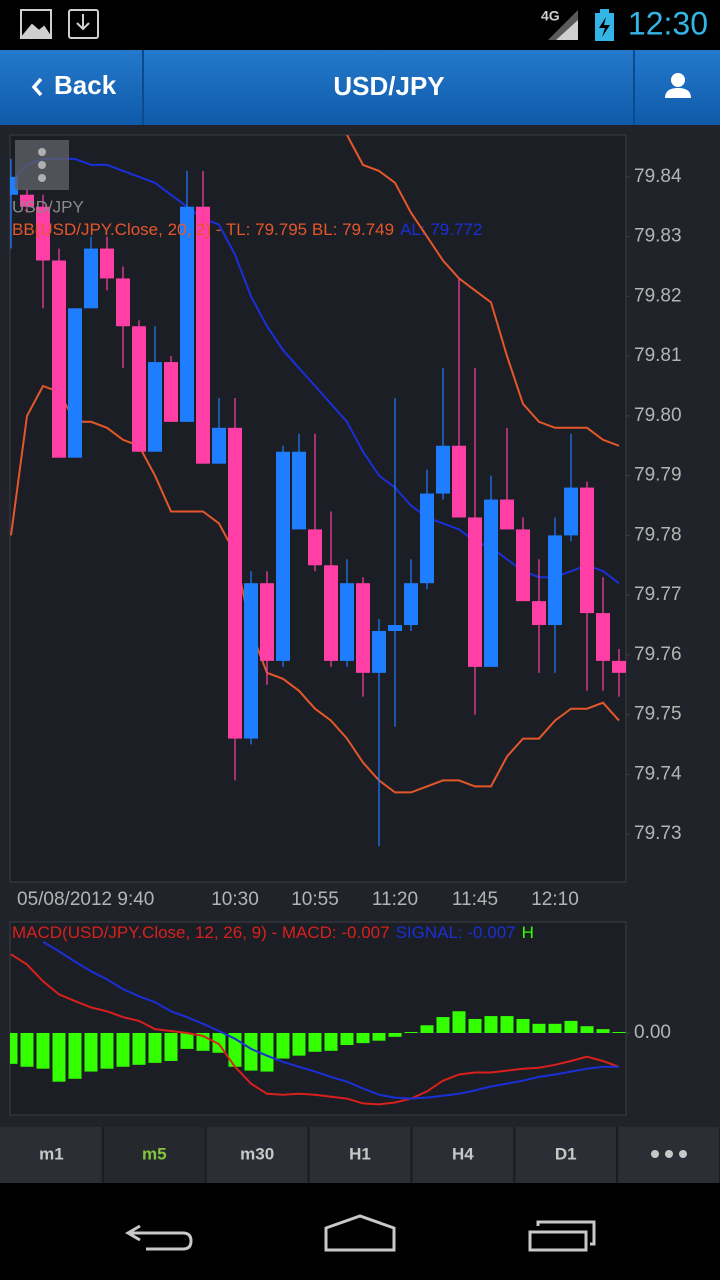  What do you see at coordinates (85, 899) in the screenshot?
I see `x-tick-label: 05/08/2012 9:40` at bounding box center [85, 899].